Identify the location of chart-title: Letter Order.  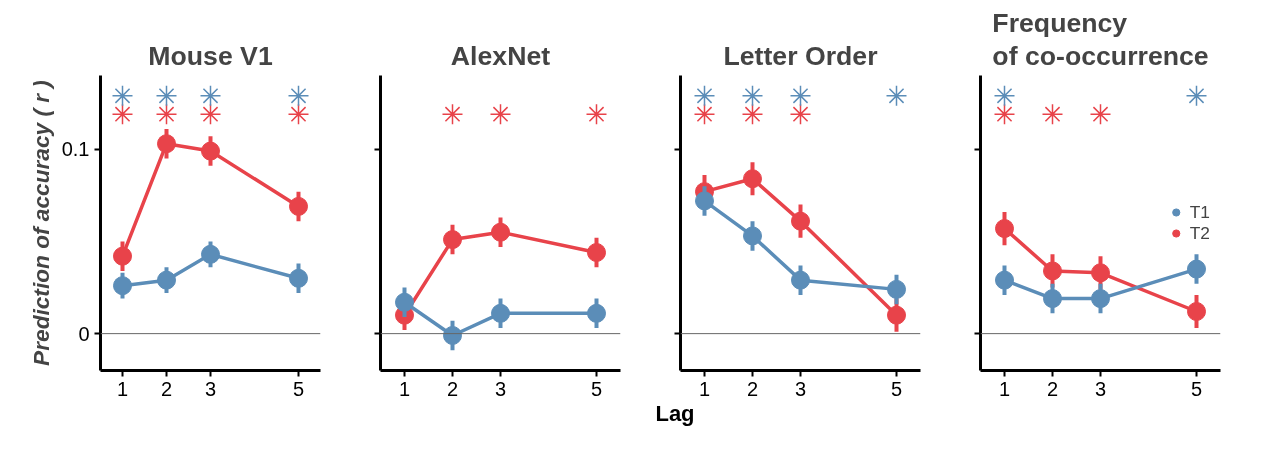
(800, 55).